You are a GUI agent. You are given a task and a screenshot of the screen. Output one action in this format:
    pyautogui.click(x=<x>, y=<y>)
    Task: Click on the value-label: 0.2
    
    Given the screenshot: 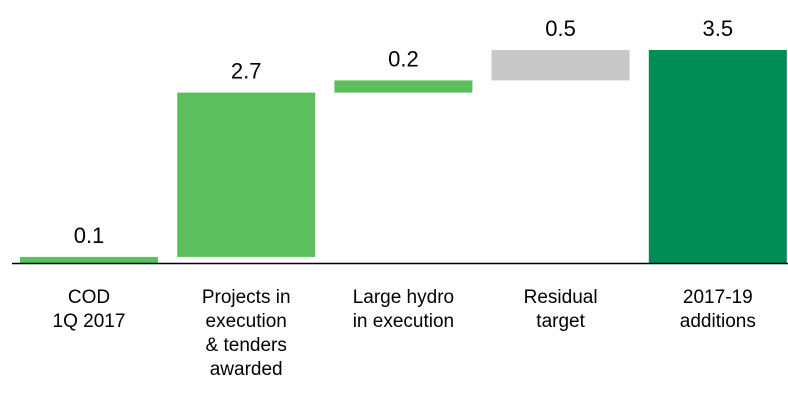 What is the action you would take?
    pyautogui.click(x=403, y=58)
    